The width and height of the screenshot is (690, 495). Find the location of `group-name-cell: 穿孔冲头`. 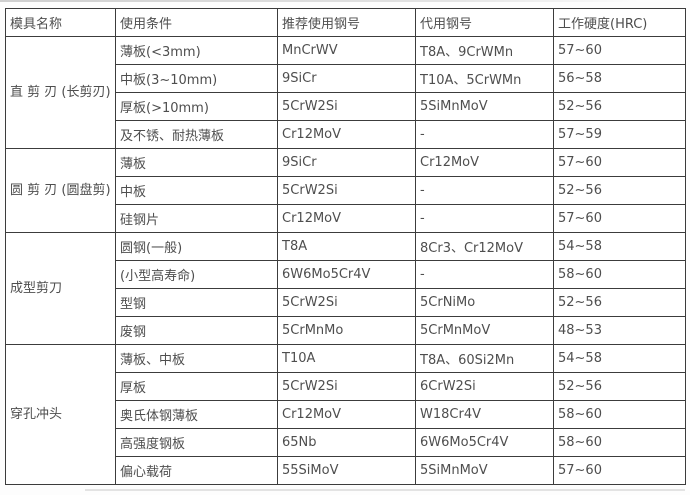

group-name-cell: 穿孔冲头 is located at coordinates (60, 414).